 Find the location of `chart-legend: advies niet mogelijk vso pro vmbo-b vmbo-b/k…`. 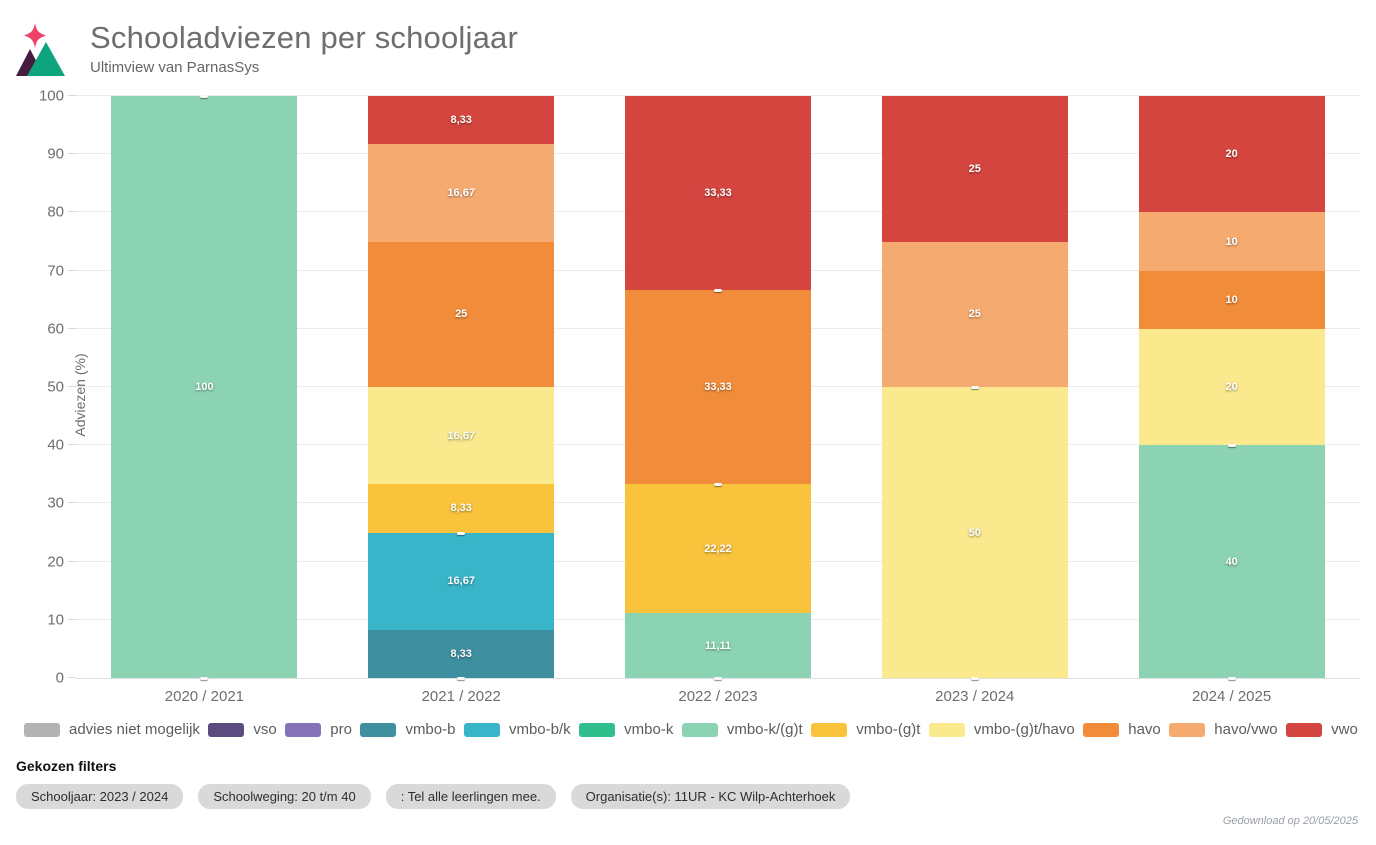

chart-legend: advies niet mogelijk vso pro vmbo-b vmbo-b/k… is located at coordinates (691, 729).